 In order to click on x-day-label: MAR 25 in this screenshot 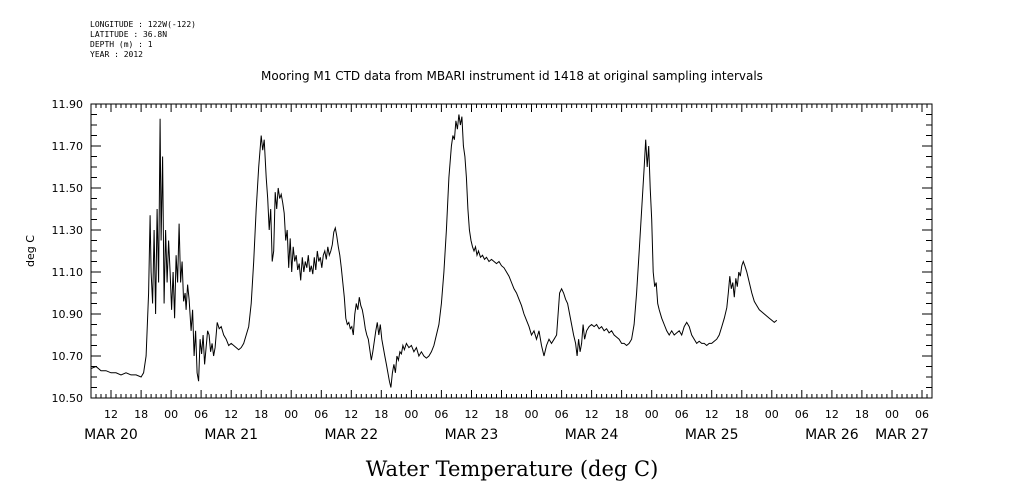, I will do `click(712, 435)`.